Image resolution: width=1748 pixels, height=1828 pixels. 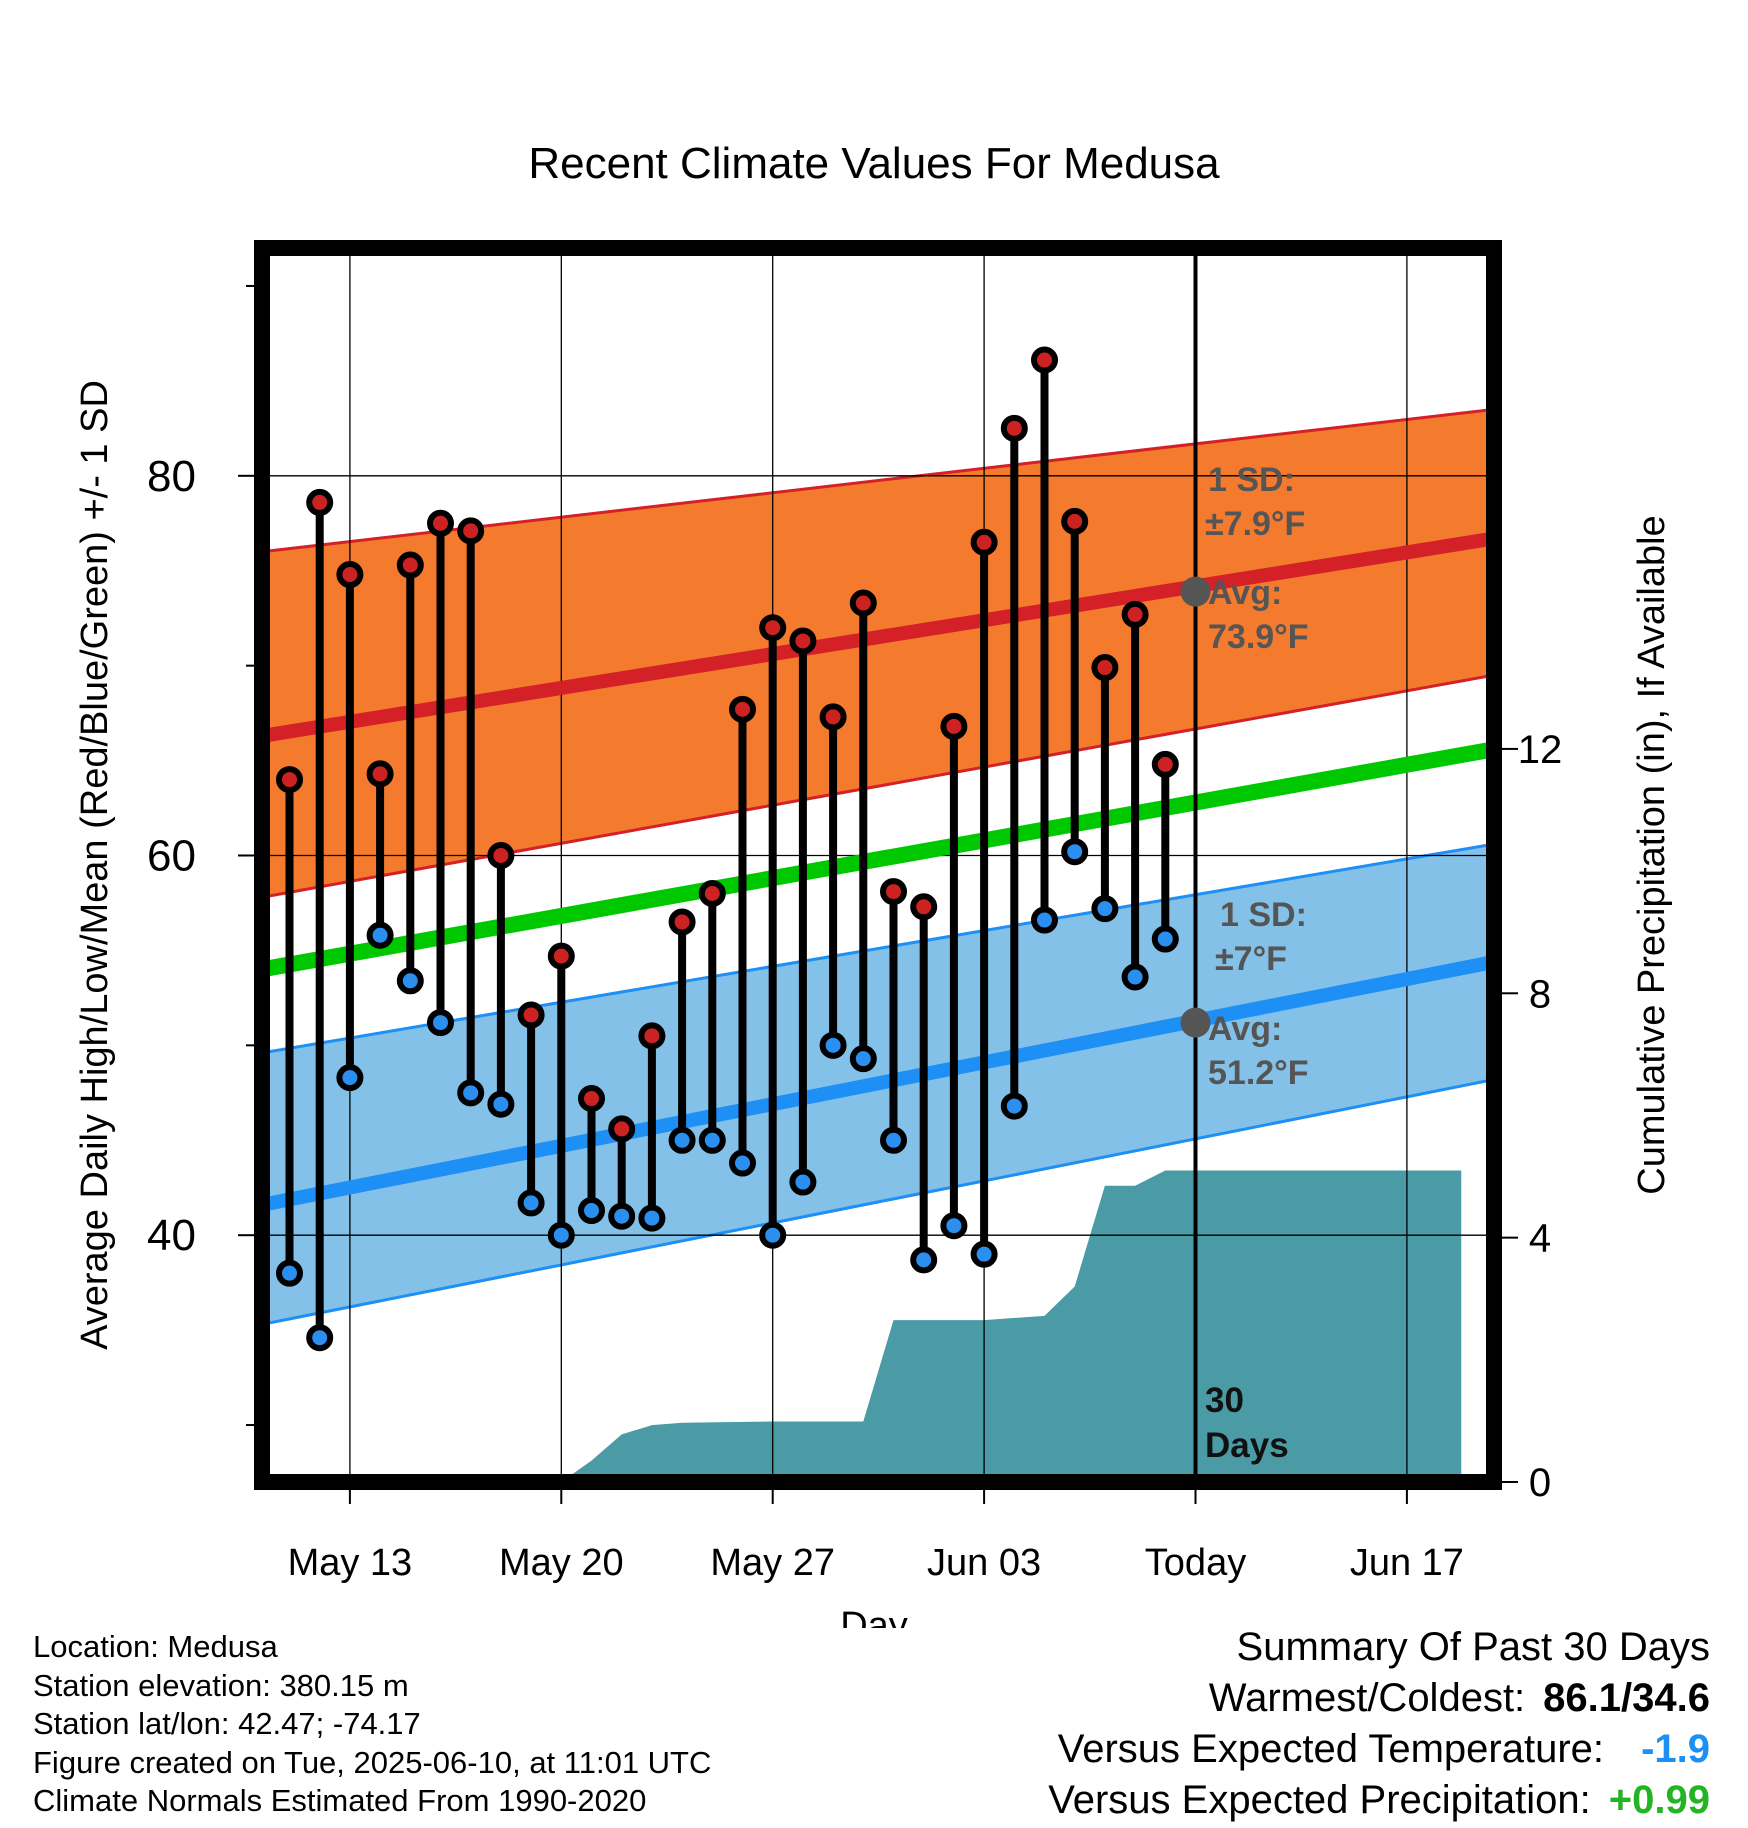 I want to click on low-avg-label: Avg:, so click(x=1245, y=1029).